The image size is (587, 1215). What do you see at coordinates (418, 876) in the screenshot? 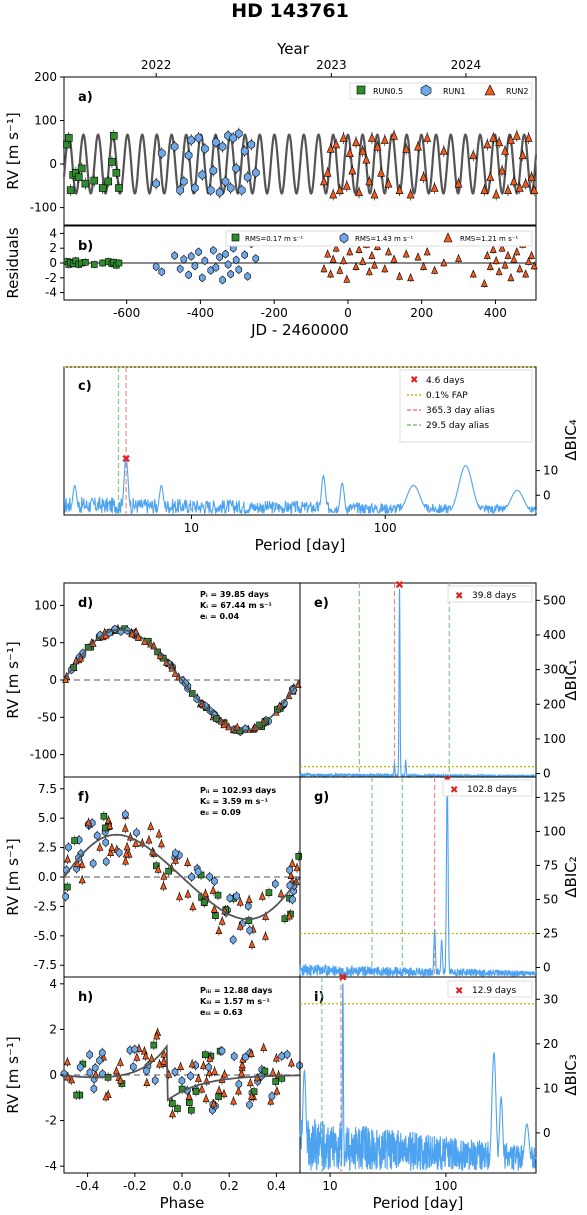
I see `panel-g-periodogram: ✖` at bounding box center [418, 876].